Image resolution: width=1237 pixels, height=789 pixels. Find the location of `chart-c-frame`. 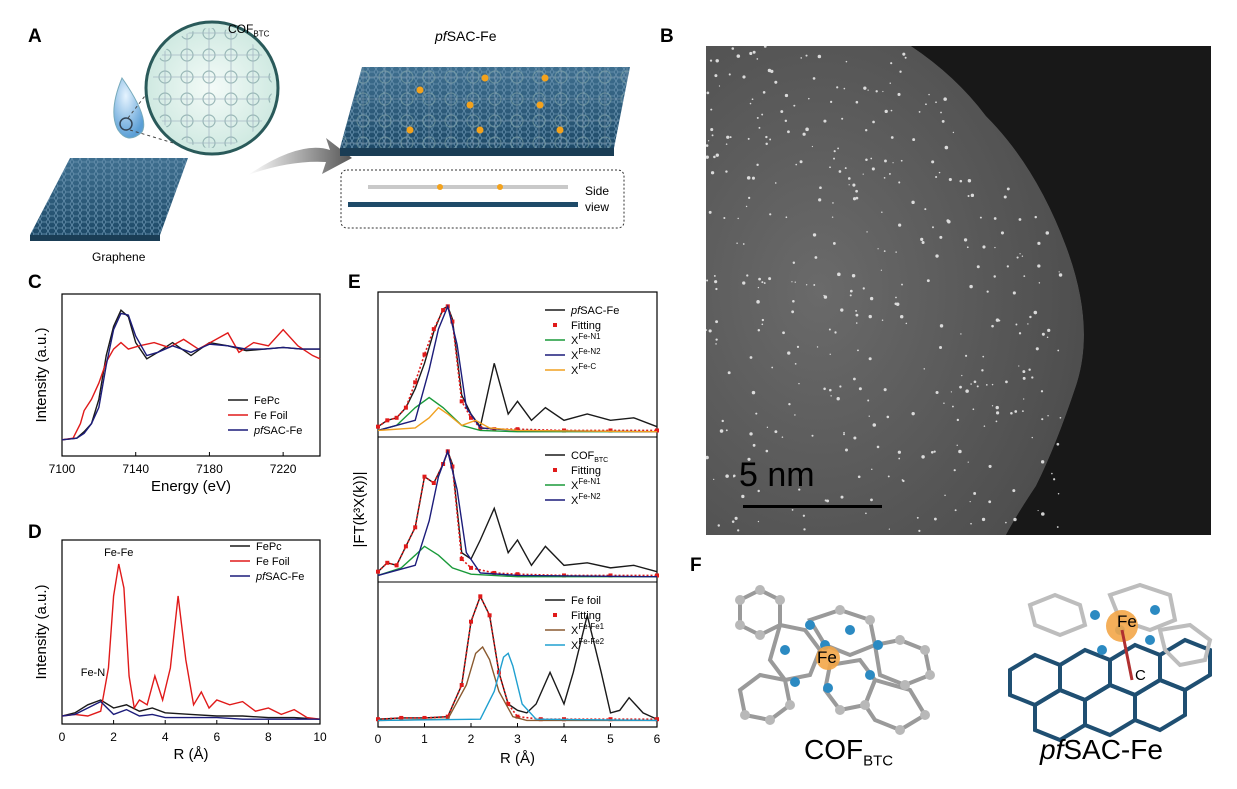

chart-c-frame is located at coordinates (191, 375).